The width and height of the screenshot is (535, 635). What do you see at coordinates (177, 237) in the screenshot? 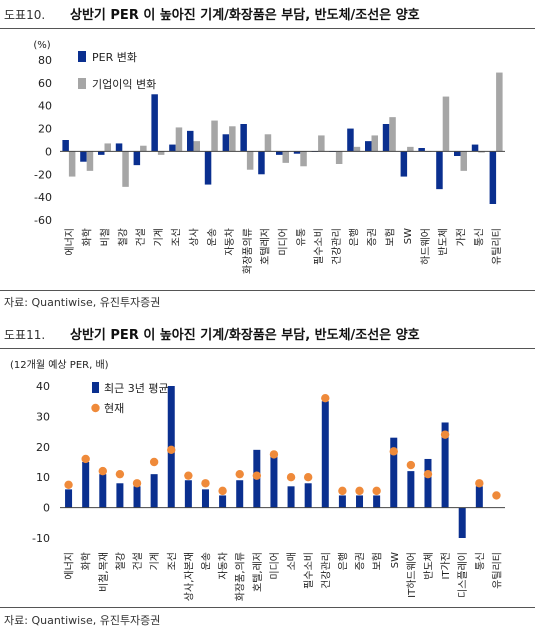
I see `x-tick-label: 조선` at bounding box center [177, 237].